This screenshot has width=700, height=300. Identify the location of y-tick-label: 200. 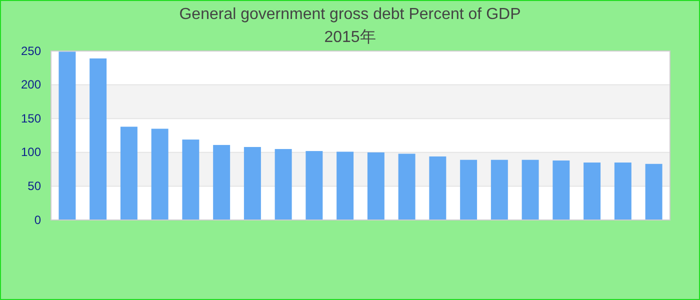
(31, 85).